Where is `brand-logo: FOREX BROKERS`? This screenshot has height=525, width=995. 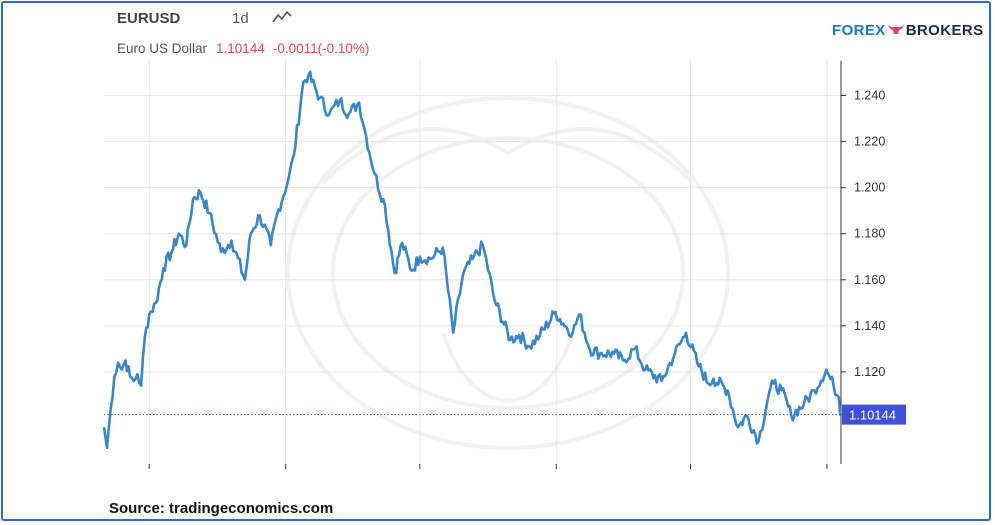 brand-logo: FOREX BROKERS is located at coordinates (908, 30).